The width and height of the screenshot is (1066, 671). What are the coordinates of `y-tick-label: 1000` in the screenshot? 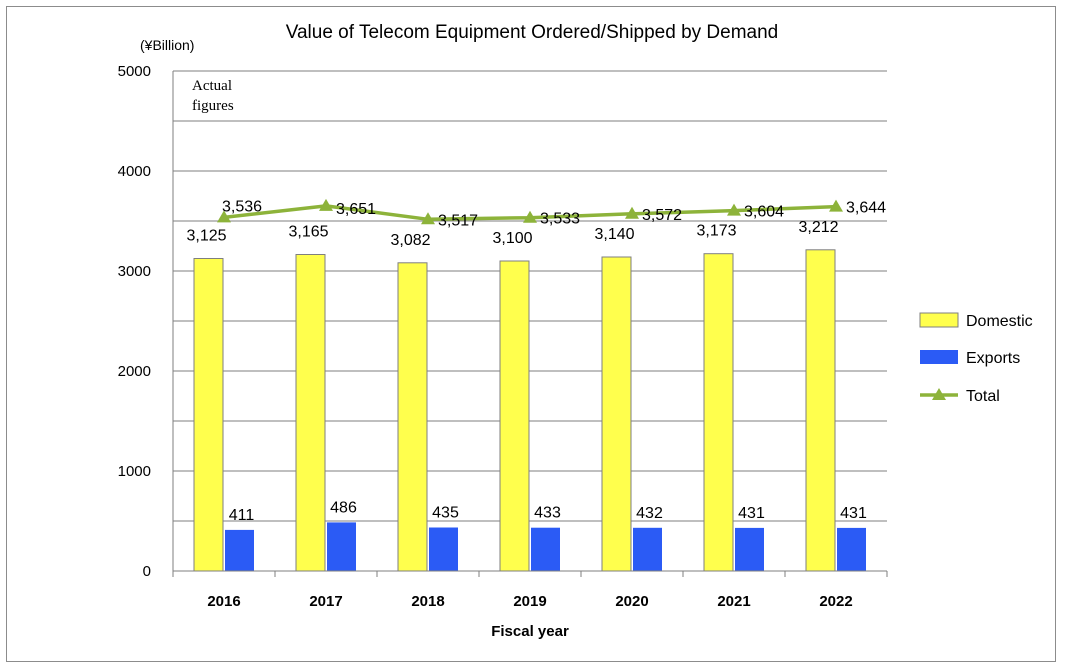 It's located at (134, 471).